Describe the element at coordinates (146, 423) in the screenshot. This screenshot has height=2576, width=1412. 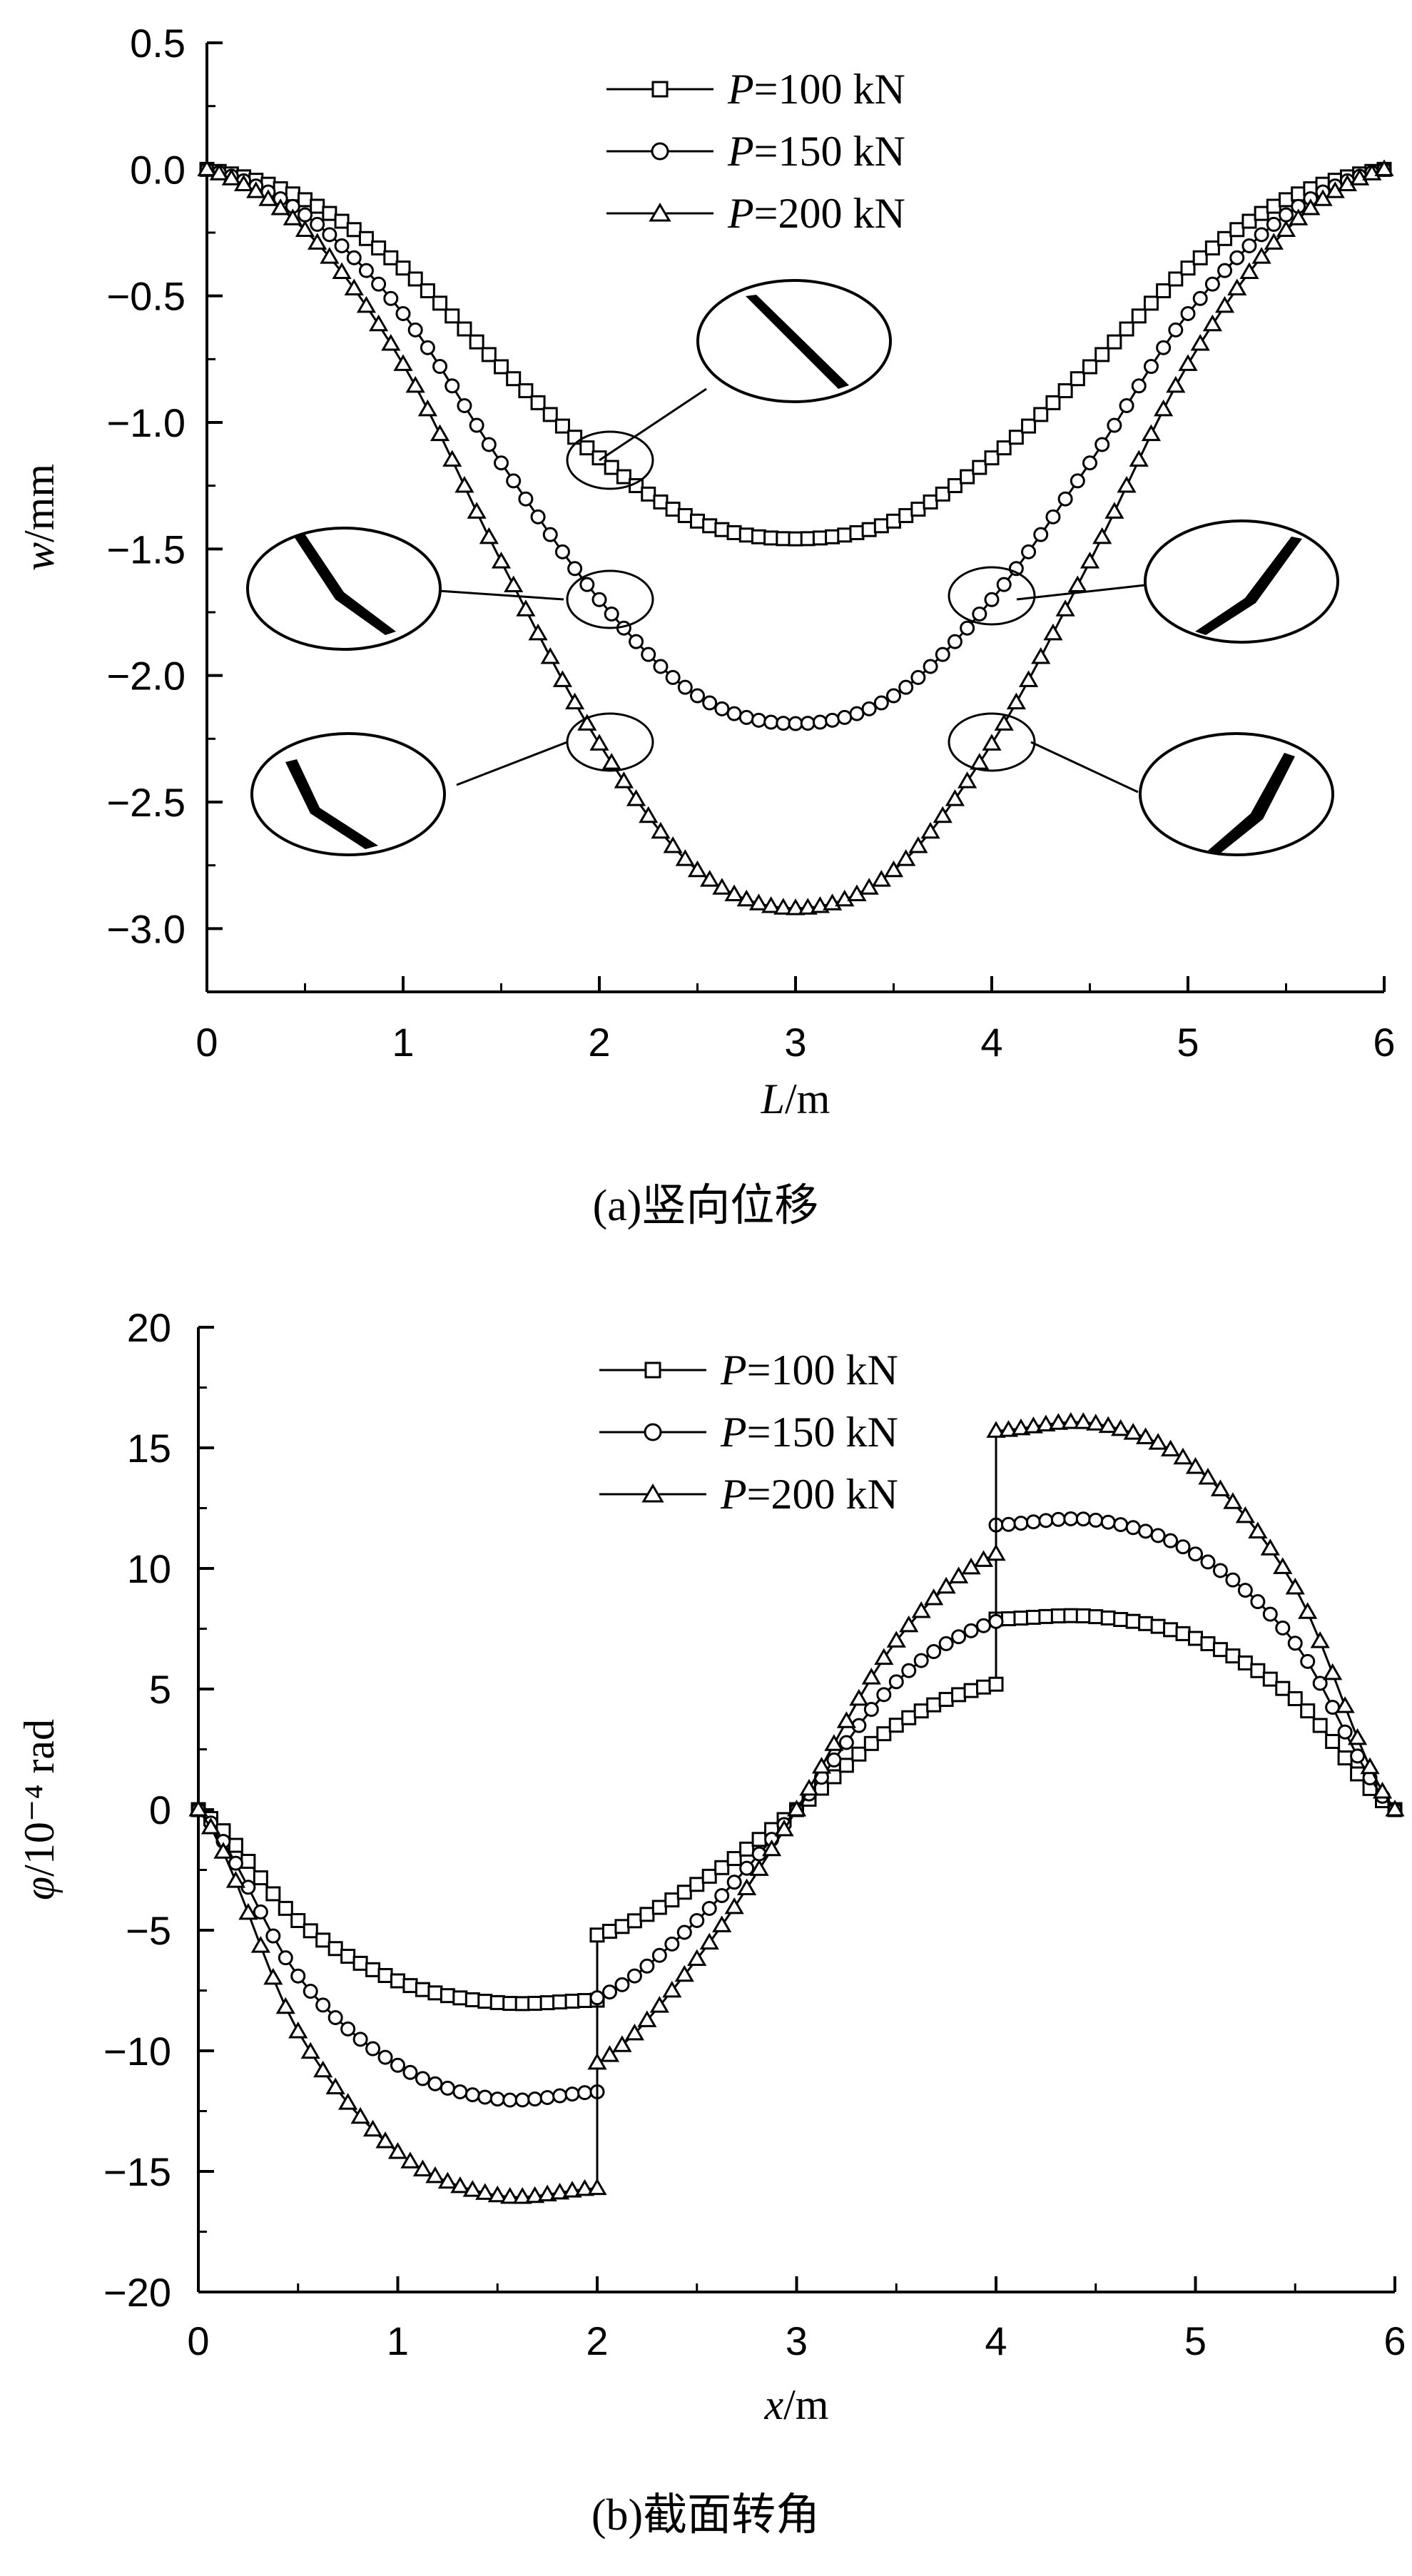
I see `y-tick-label: −1.0` at that location.